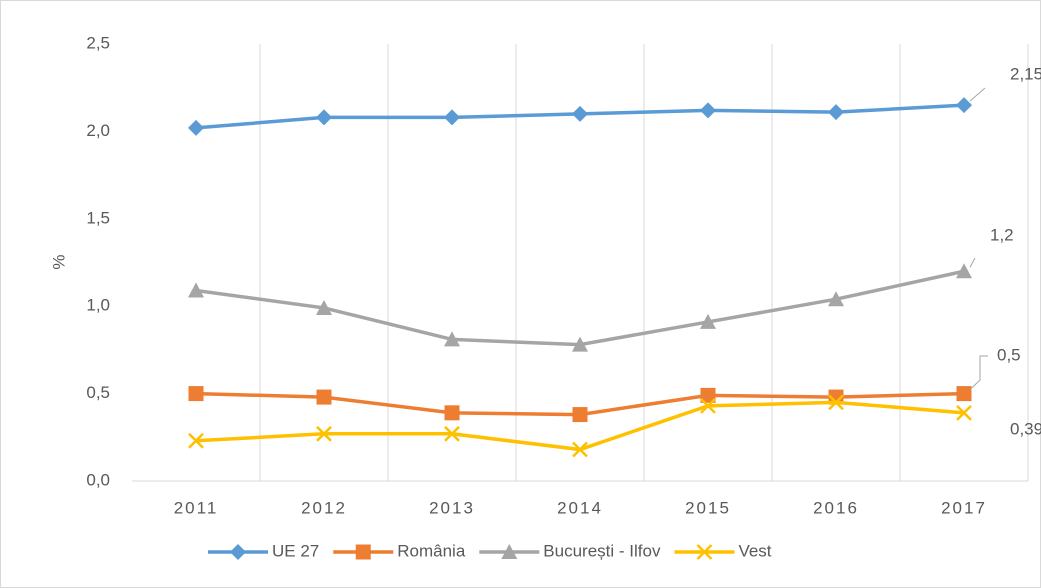  Describe the element at coordinates (98, 479) in the screenshot. I see `y-tick-label: 0,0` at that location.